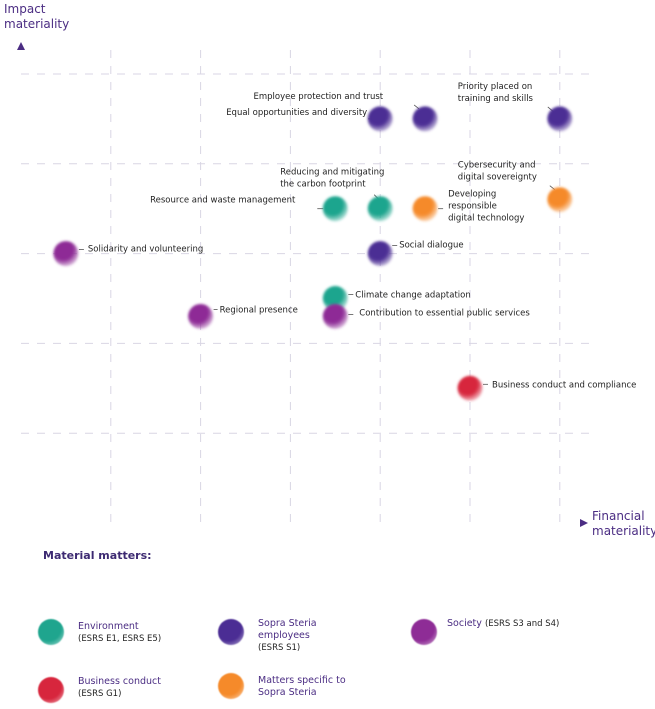  I want to click on point-label: Solidarity and volunteering, so click(145, 250).